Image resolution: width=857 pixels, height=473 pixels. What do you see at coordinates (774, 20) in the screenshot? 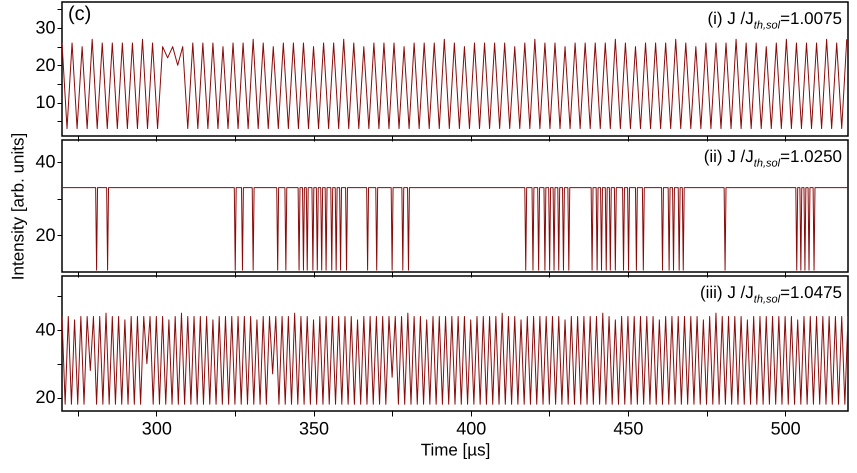
I see `annotation: (i) J /J$_{th,sol}$=1.0075` at bounding box center [774, 20].